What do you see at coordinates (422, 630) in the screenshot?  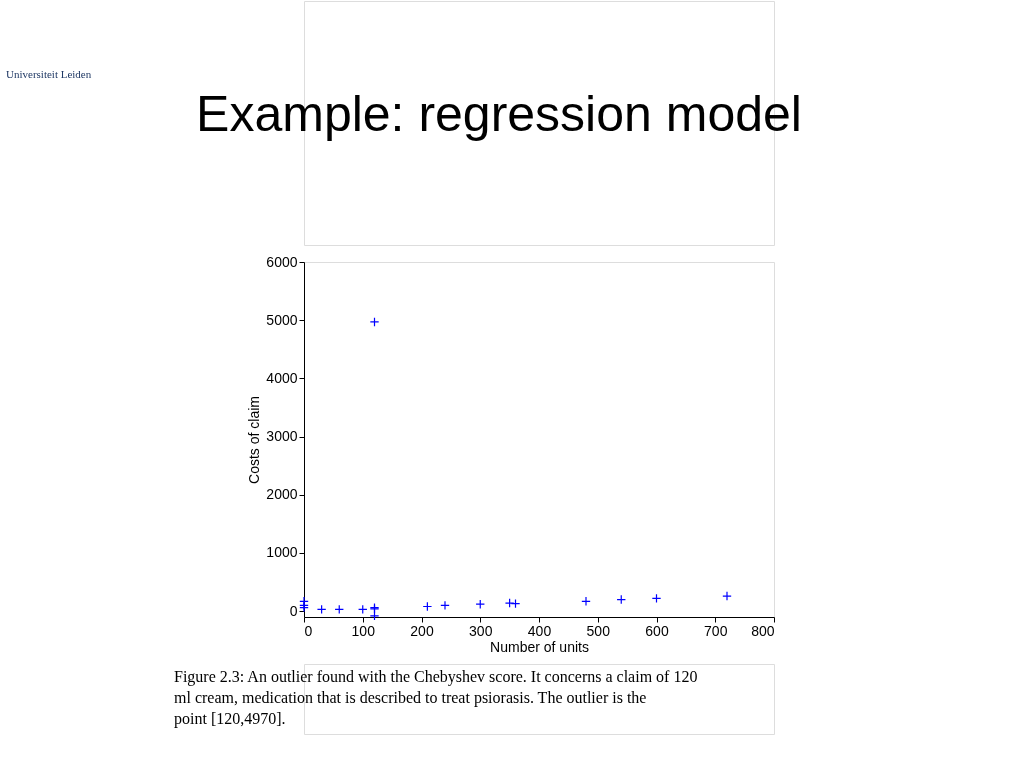 I see `x-tick-label: 200` at bounding box center [422, 630].